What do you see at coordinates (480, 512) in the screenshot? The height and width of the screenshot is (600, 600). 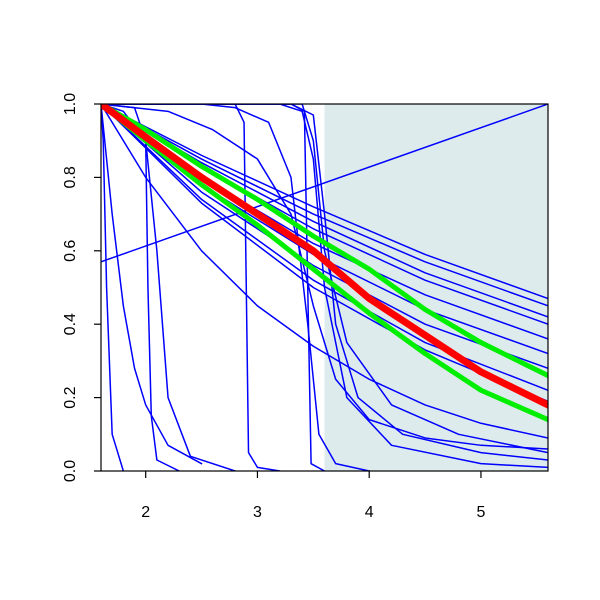 I see `x-tick-label: 5` at bounding box center [480, 512].